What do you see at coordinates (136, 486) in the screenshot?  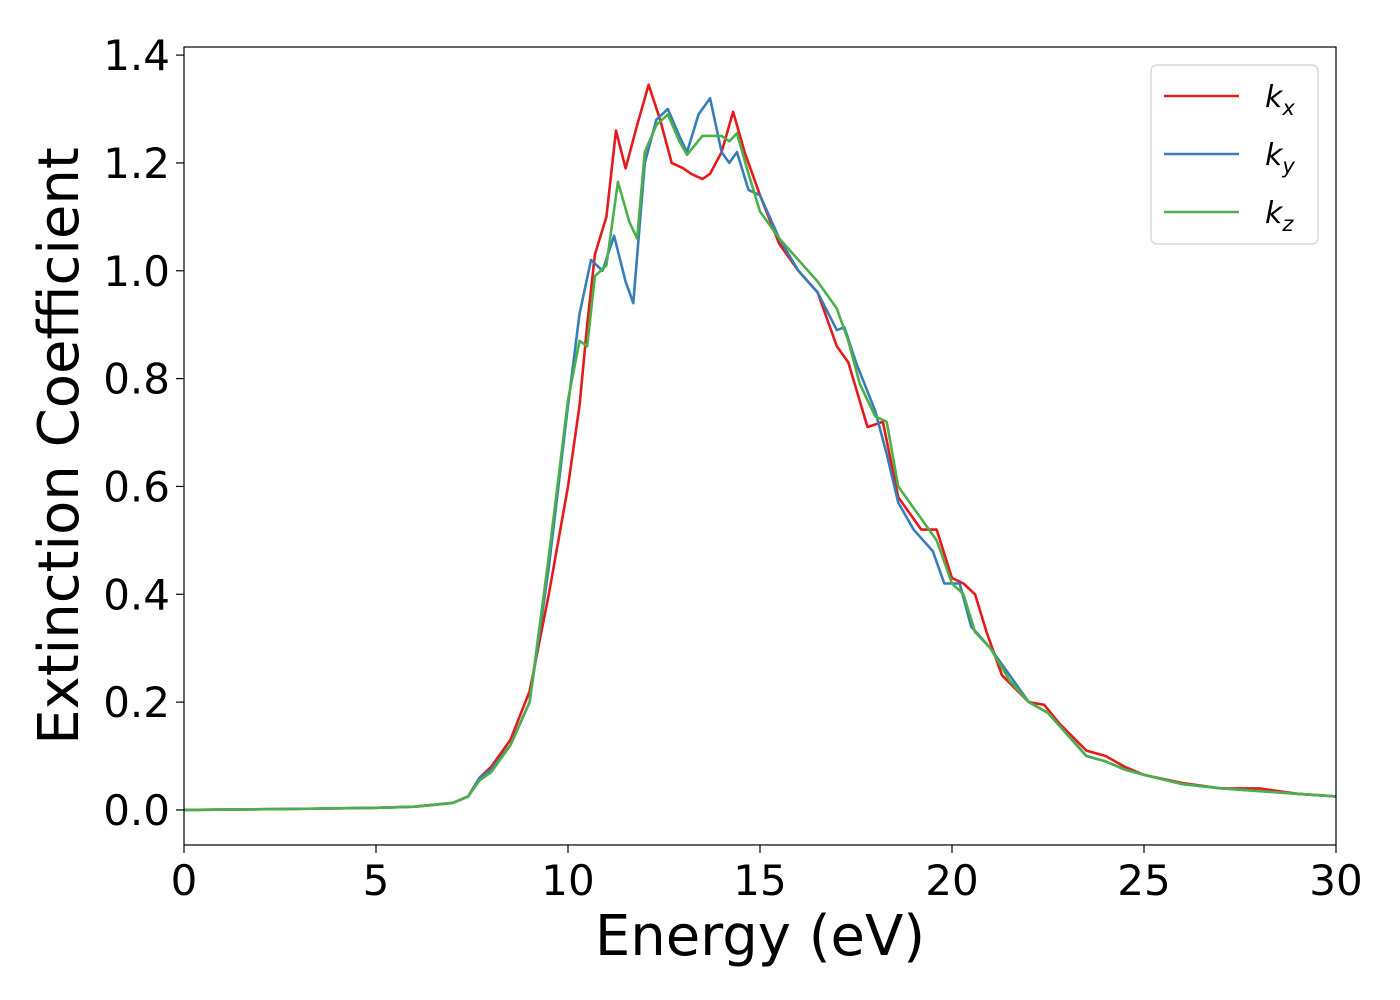 I see `y-tick-label: 0.6` at bounding box center [136, 486].